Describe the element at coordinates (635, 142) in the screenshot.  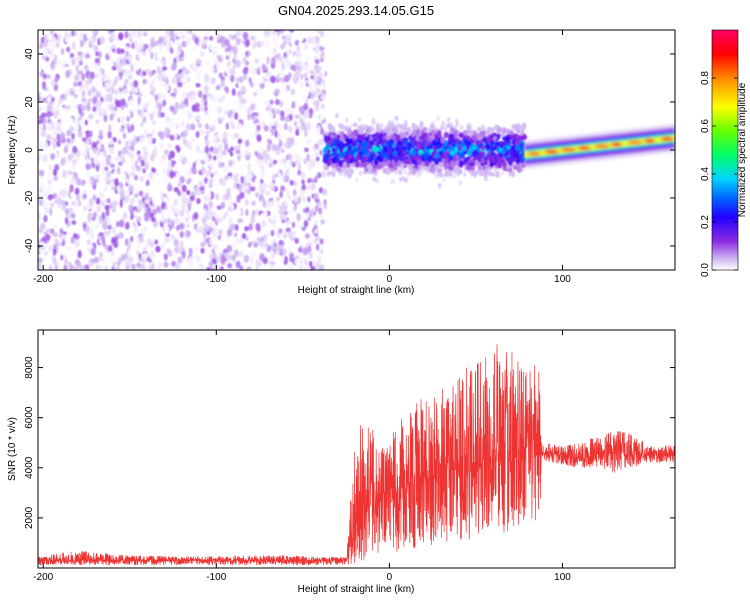
I see `spectrogram-tone-core` at that location.